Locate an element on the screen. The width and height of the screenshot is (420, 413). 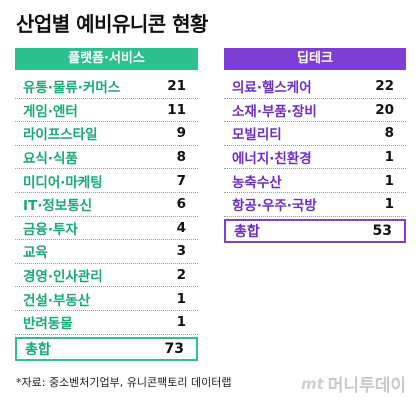
platform-service-header: 플랫폼·서비스 is located at coordinates (106, 59).